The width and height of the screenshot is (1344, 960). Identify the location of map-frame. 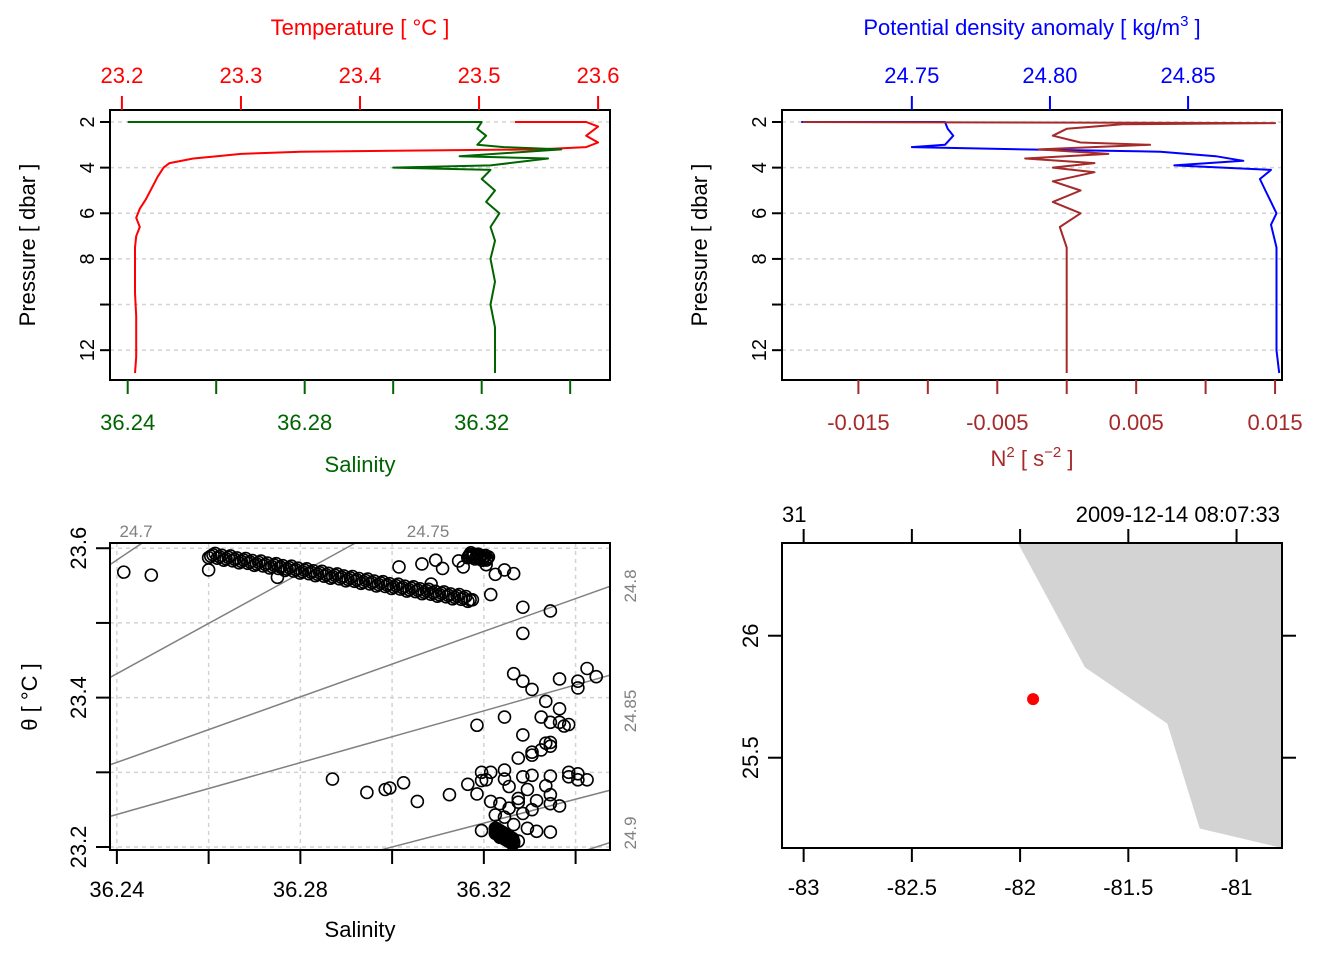
(1032, 695).